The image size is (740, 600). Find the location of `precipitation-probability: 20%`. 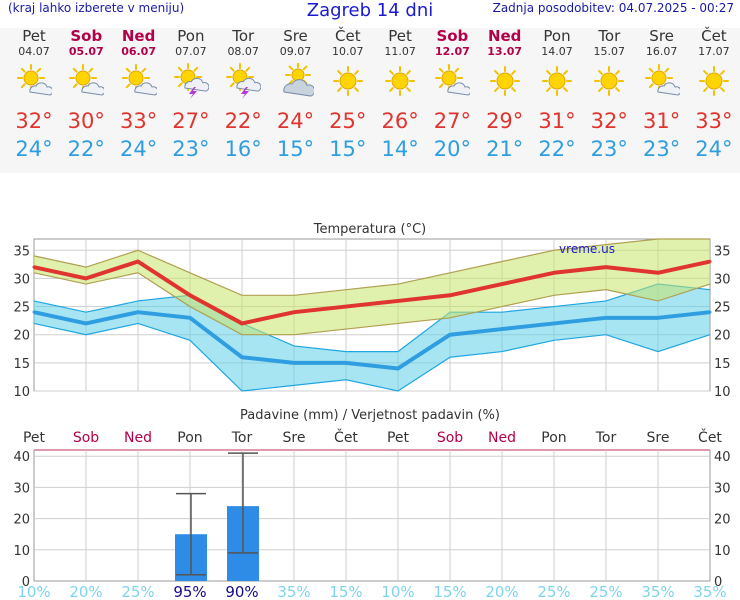

precipitation-probability: 20% is located at coordinates (85, 591).